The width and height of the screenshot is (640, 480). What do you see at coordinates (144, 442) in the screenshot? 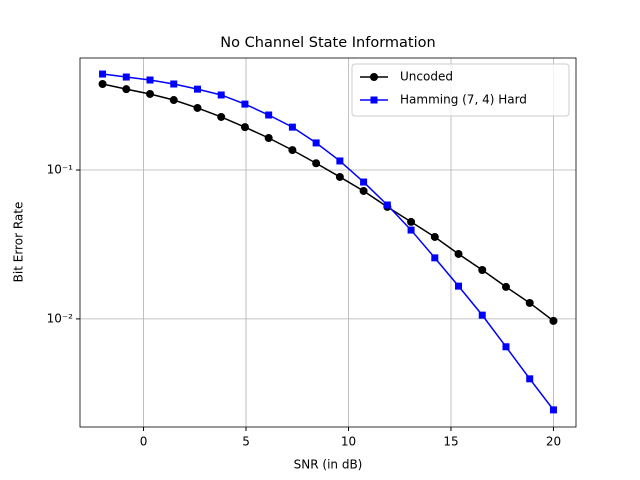
I see `x-tick-label: 0` at bounding box center [144, 442].